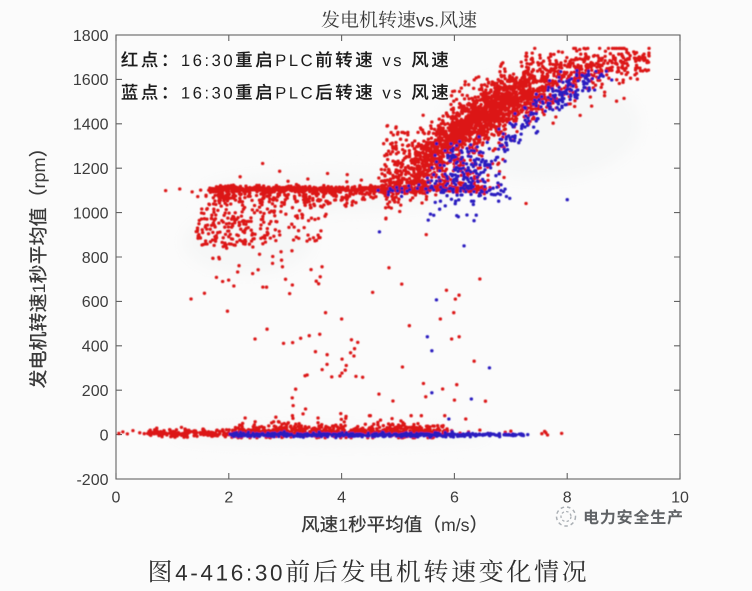 The height and width of the screenshot is (591, 752). Describe the element at coordinates (454, 498) in the screenshot. I see `svg-text: 6` at that location.